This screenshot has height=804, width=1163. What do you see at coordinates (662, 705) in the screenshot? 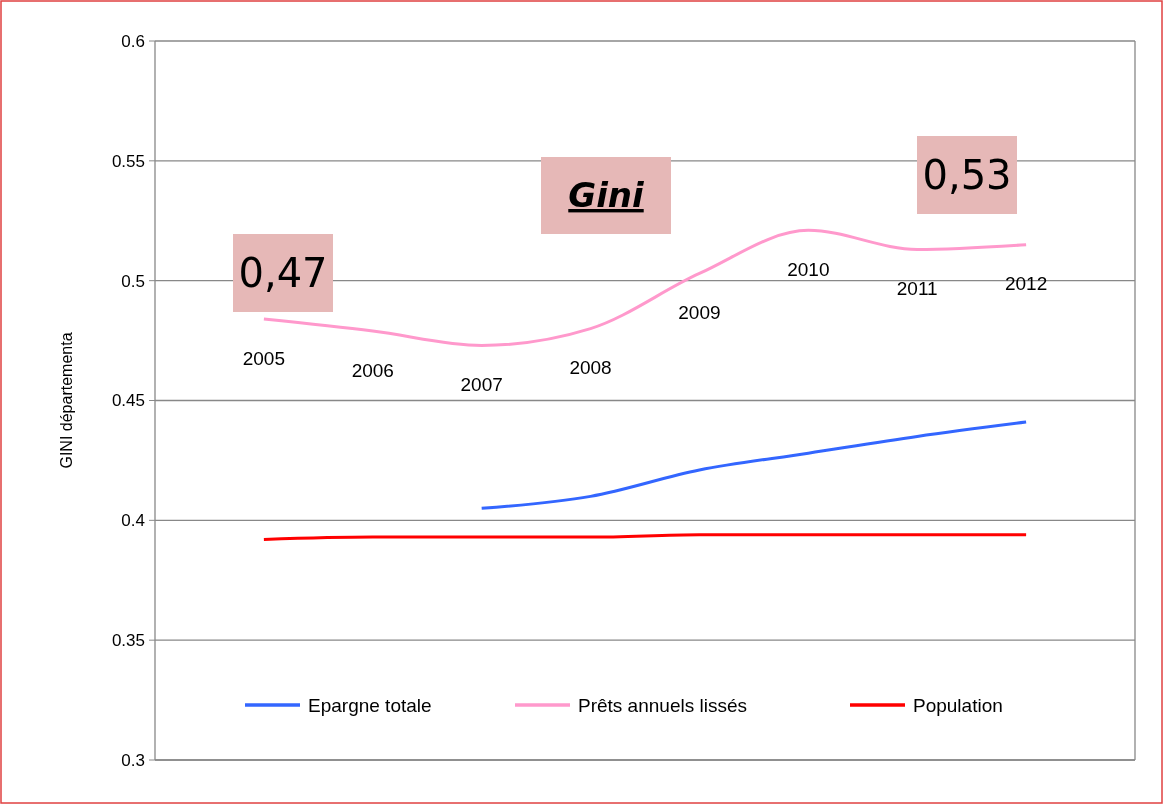
I see `legend-label: Prêts annuels lissés` at bounding box center [662, 705].